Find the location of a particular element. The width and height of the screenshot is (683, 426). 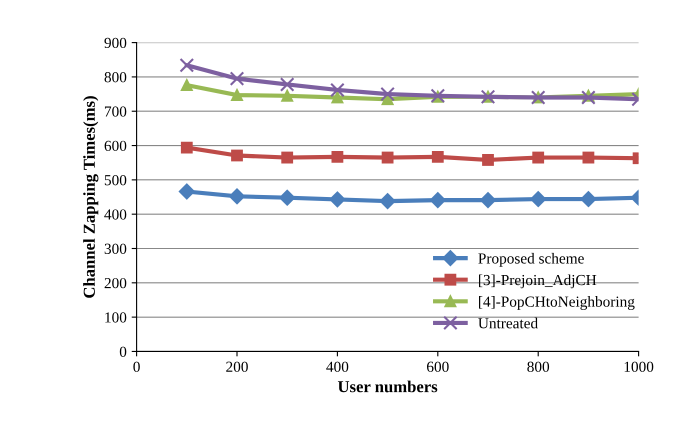

x-tick-label: 800 is located at coordinates (538, 367).